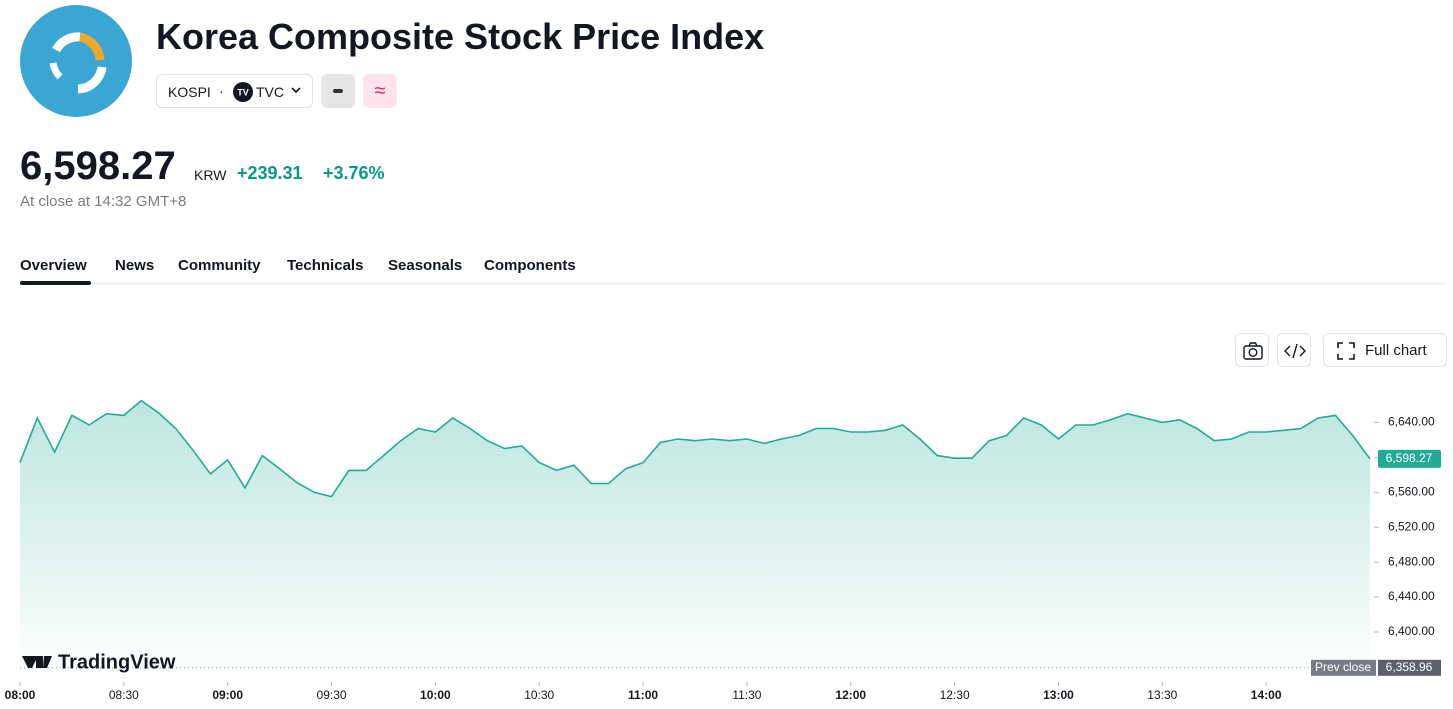  I want to click on x-tick-label: 11:00, so click(643, 695).